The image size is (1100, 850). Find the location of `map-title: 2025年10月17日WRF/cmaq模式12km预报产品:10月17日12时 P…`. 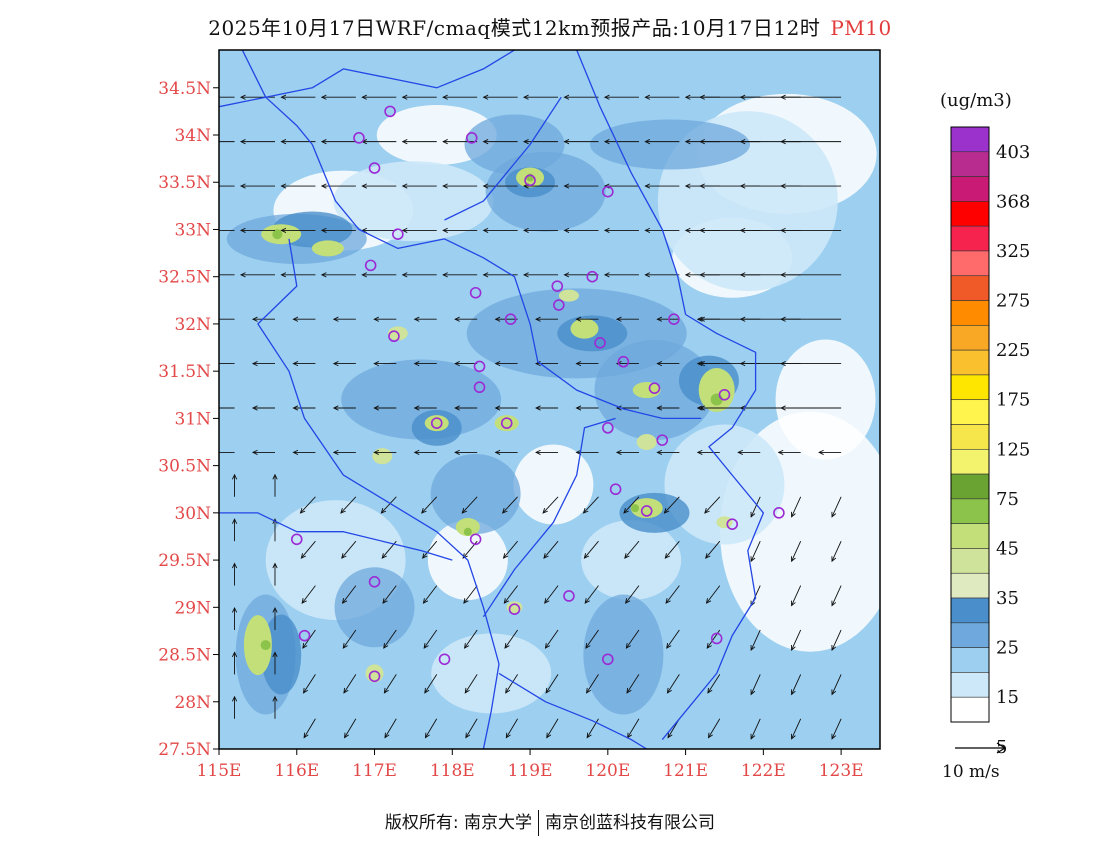

map-title: 2025年10月17日WRF/cmaq模式12km预报产品:10月17日12时 P… is located at coordinates (550, 26).